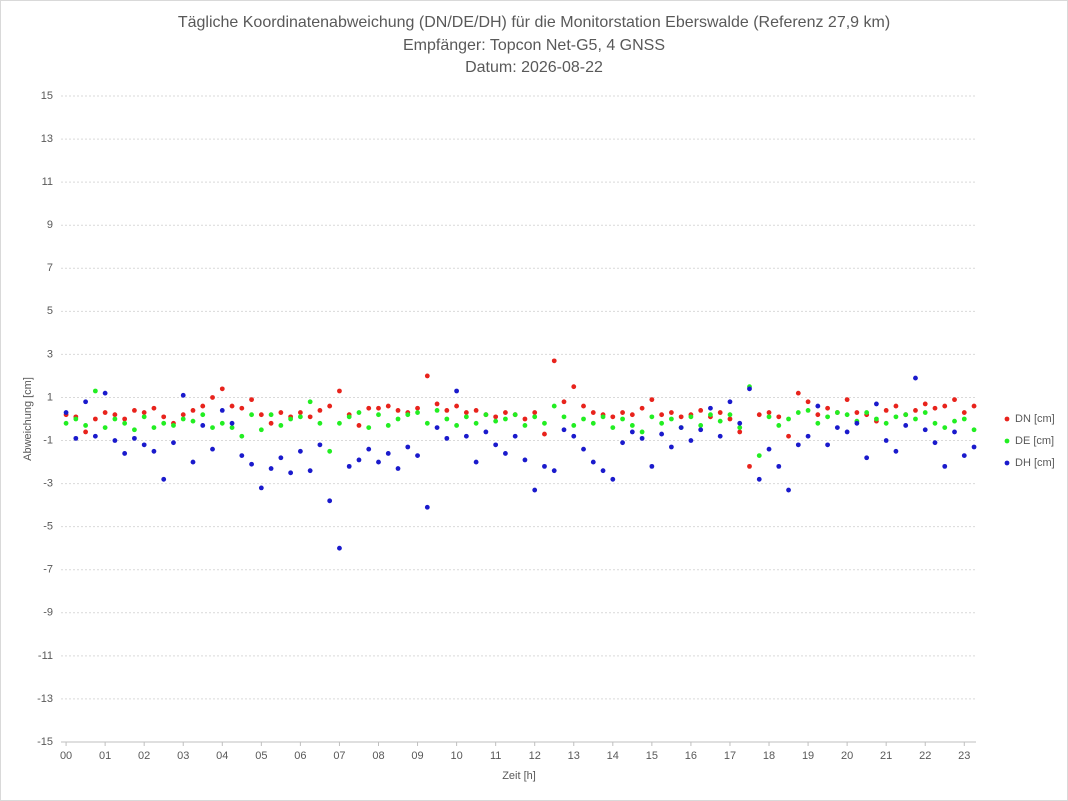  Describe the element at coordinates (183, 756) in the screenshot. I see `x-tick-label: 03` at that location.